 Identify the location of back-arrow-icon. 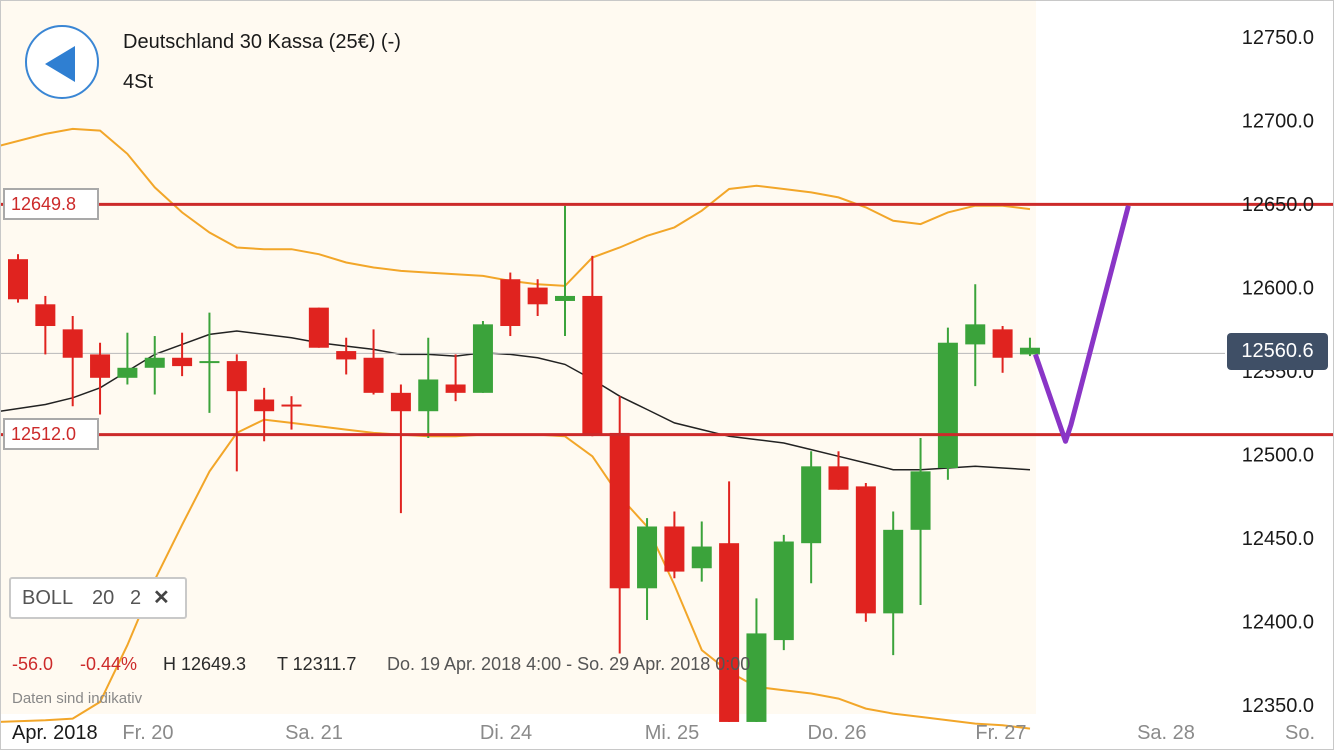
(60, 64).